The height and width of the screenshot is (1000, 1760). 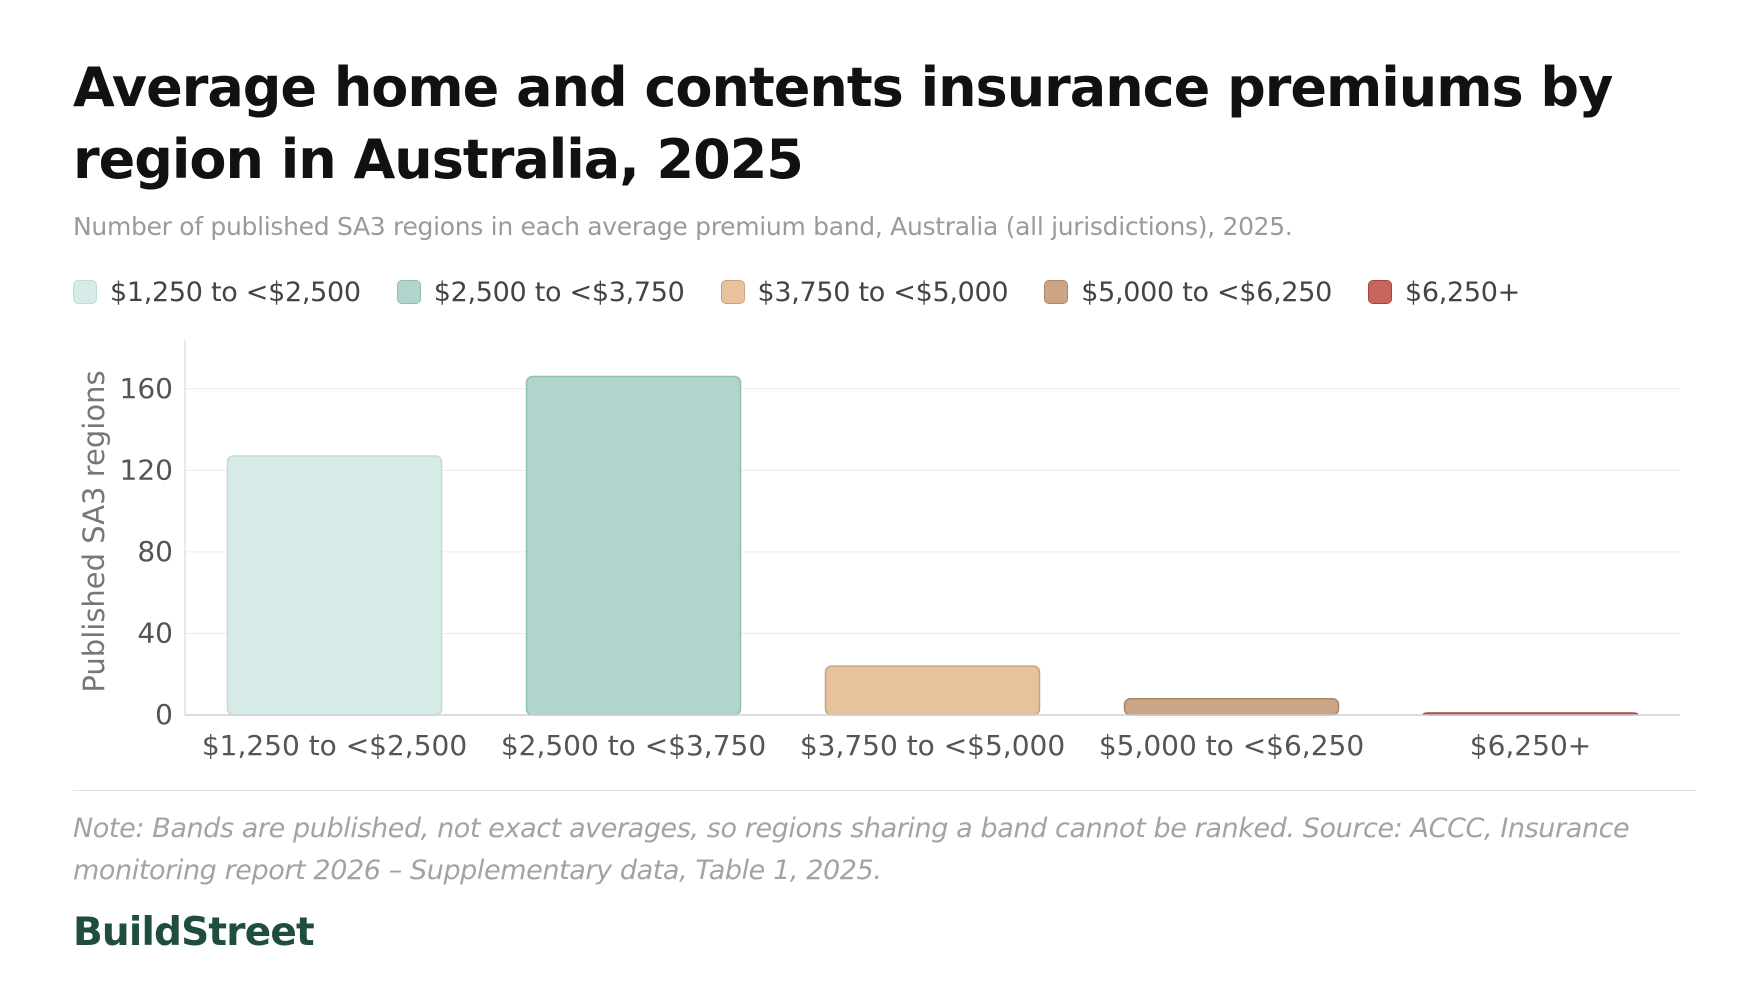 I want to click on legend-label: $2,500 to <$3,750, so click(x=559, y=292).